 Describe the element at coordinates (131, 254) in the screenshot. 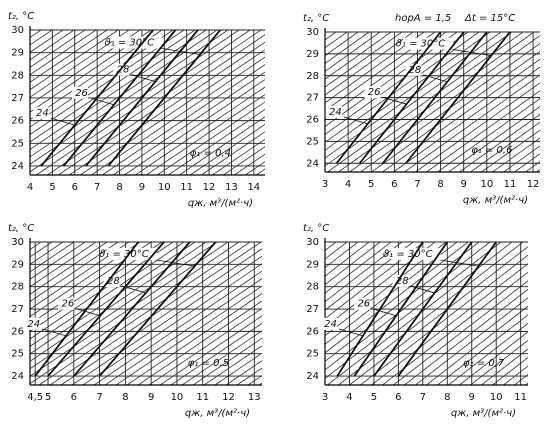

I see `label-bg` at that location.